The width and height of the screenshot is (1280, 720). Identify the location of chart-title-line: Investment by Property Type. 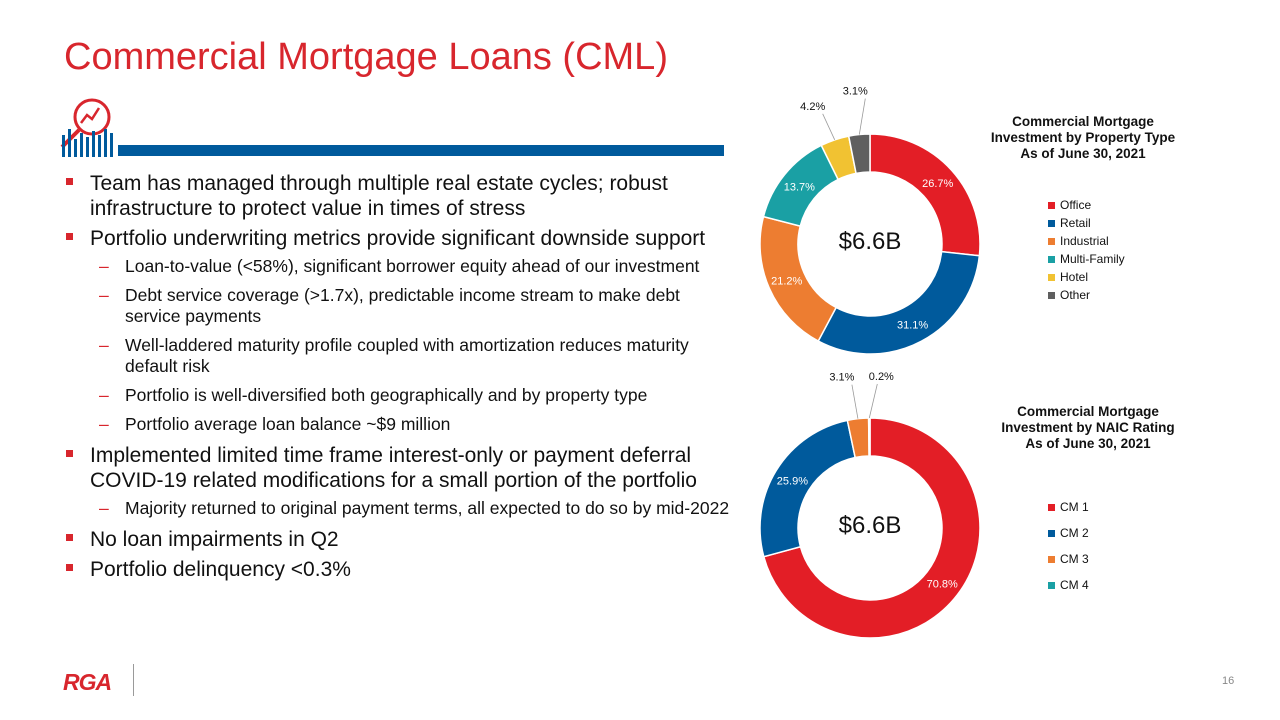
(1083, 137).